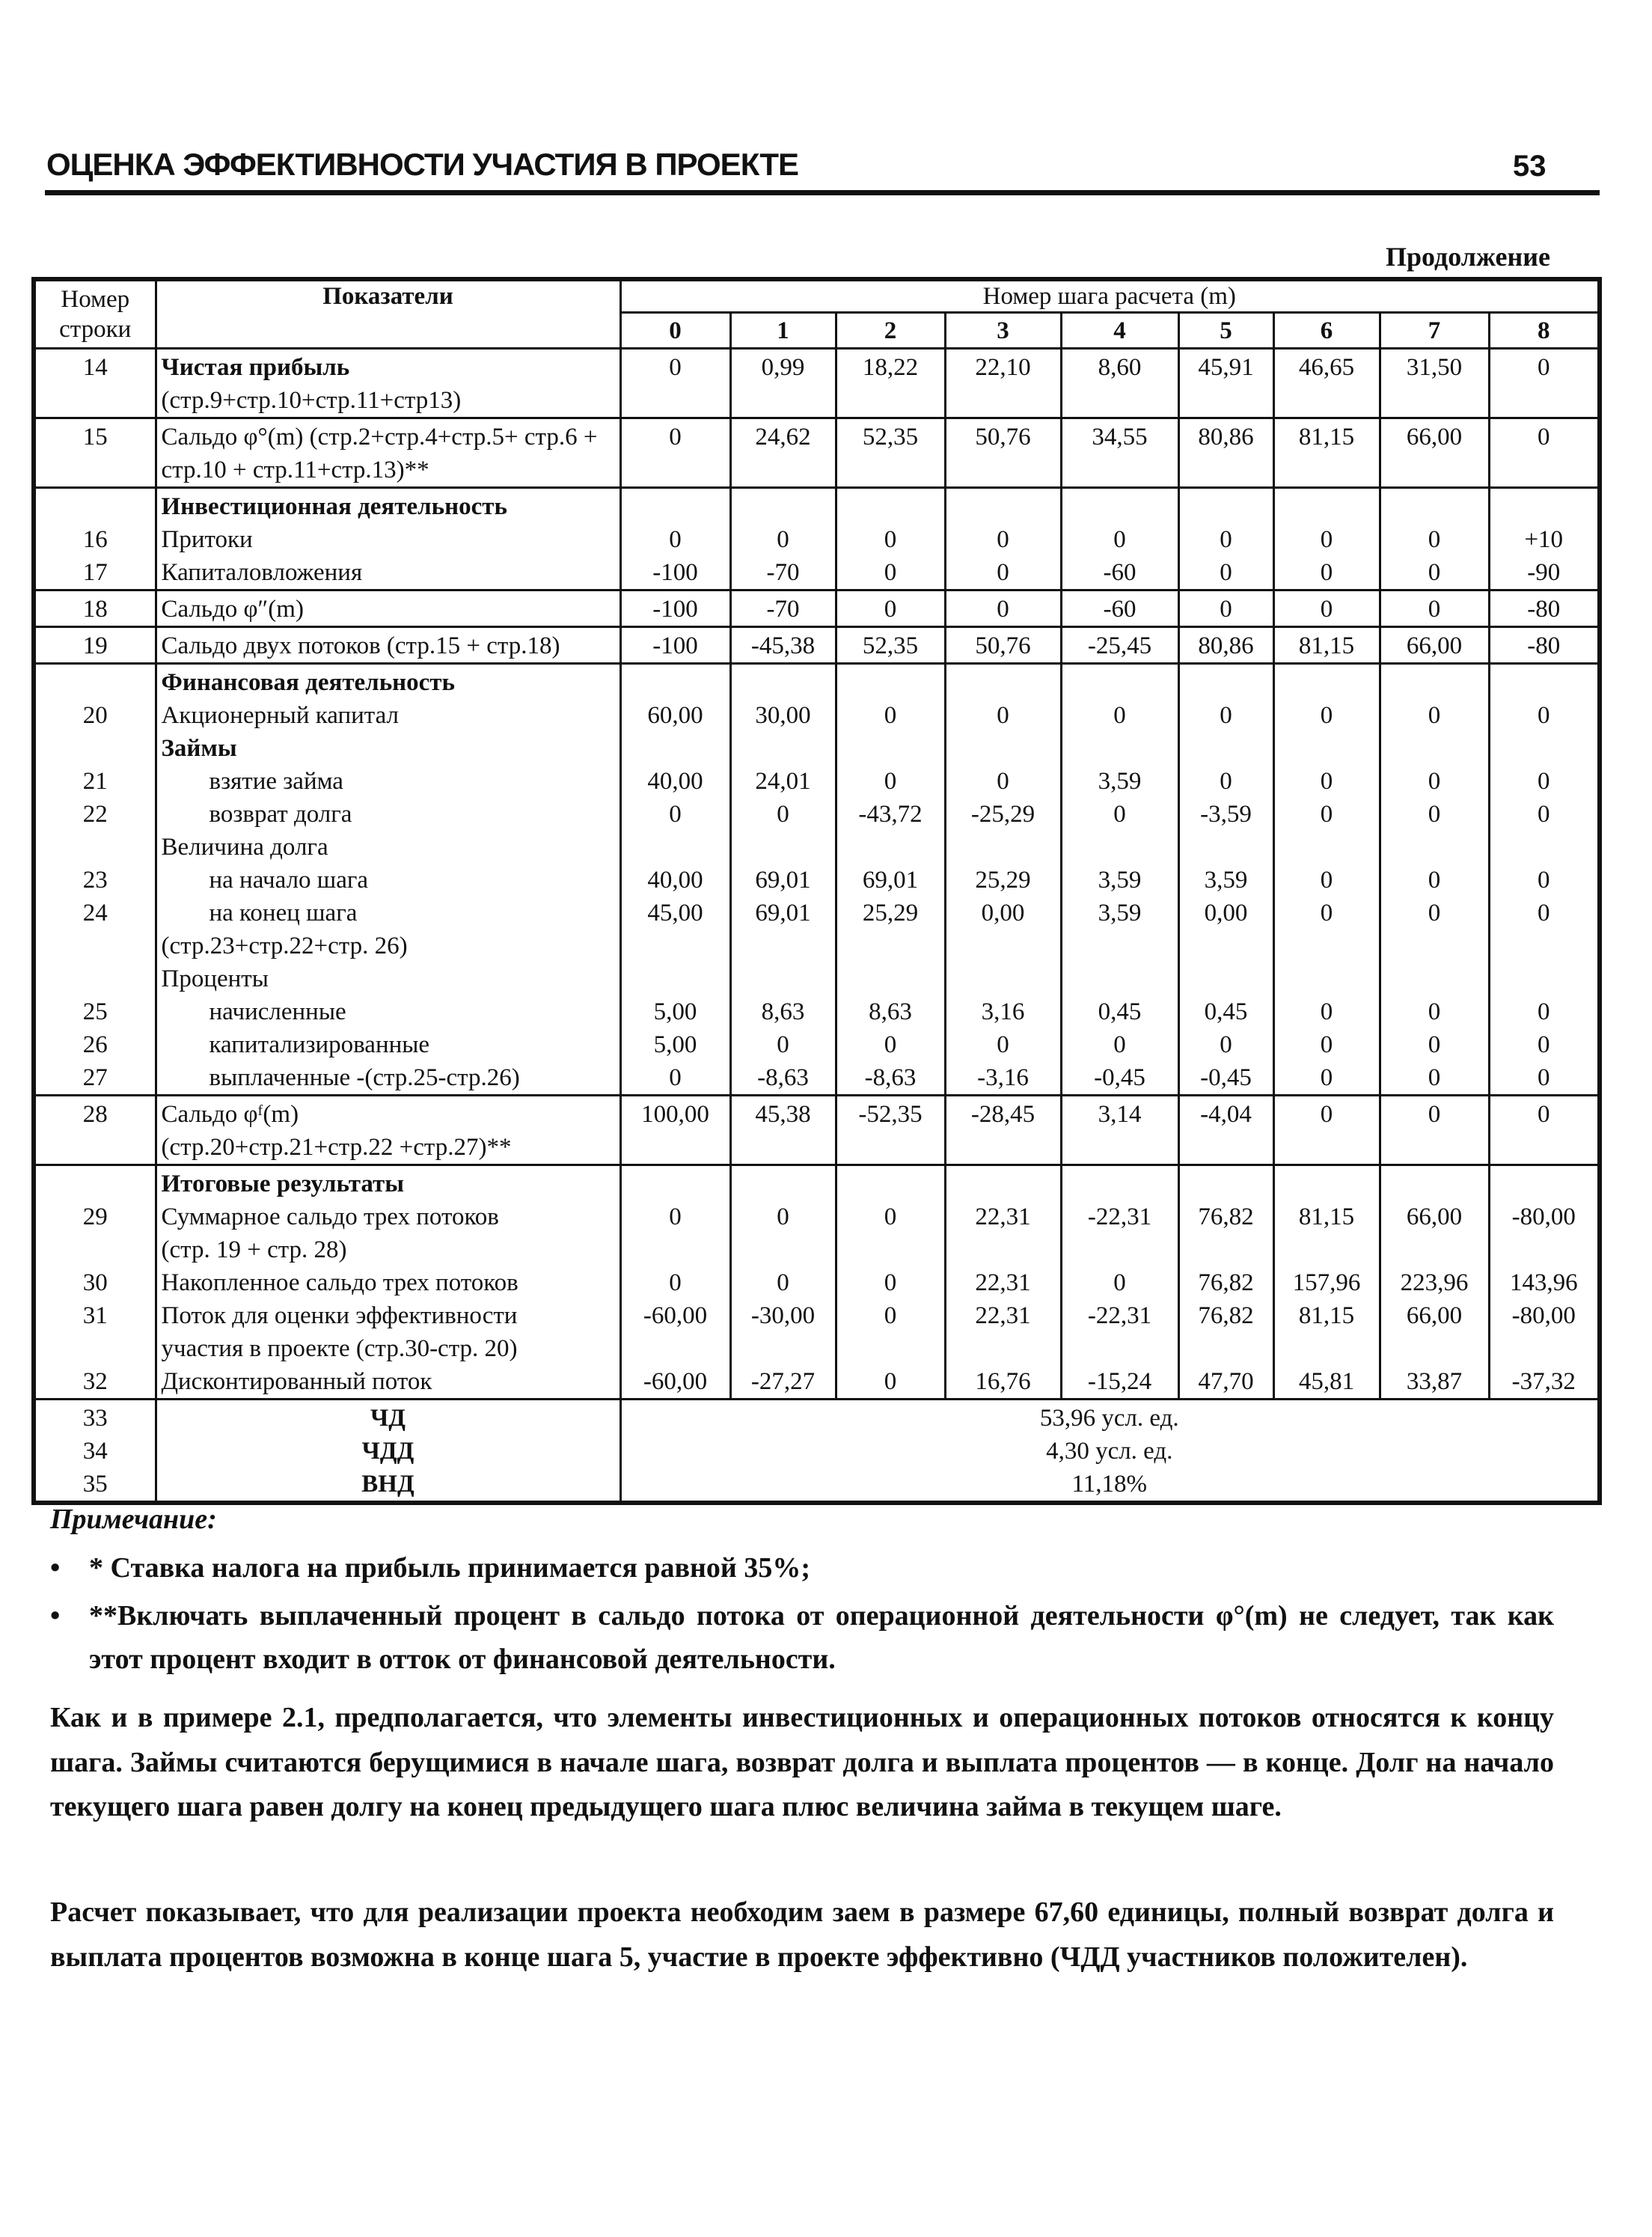  I want to click on value-cell-step-8: 0 0 0 0 0 0 0 0, so click(1544, 879).